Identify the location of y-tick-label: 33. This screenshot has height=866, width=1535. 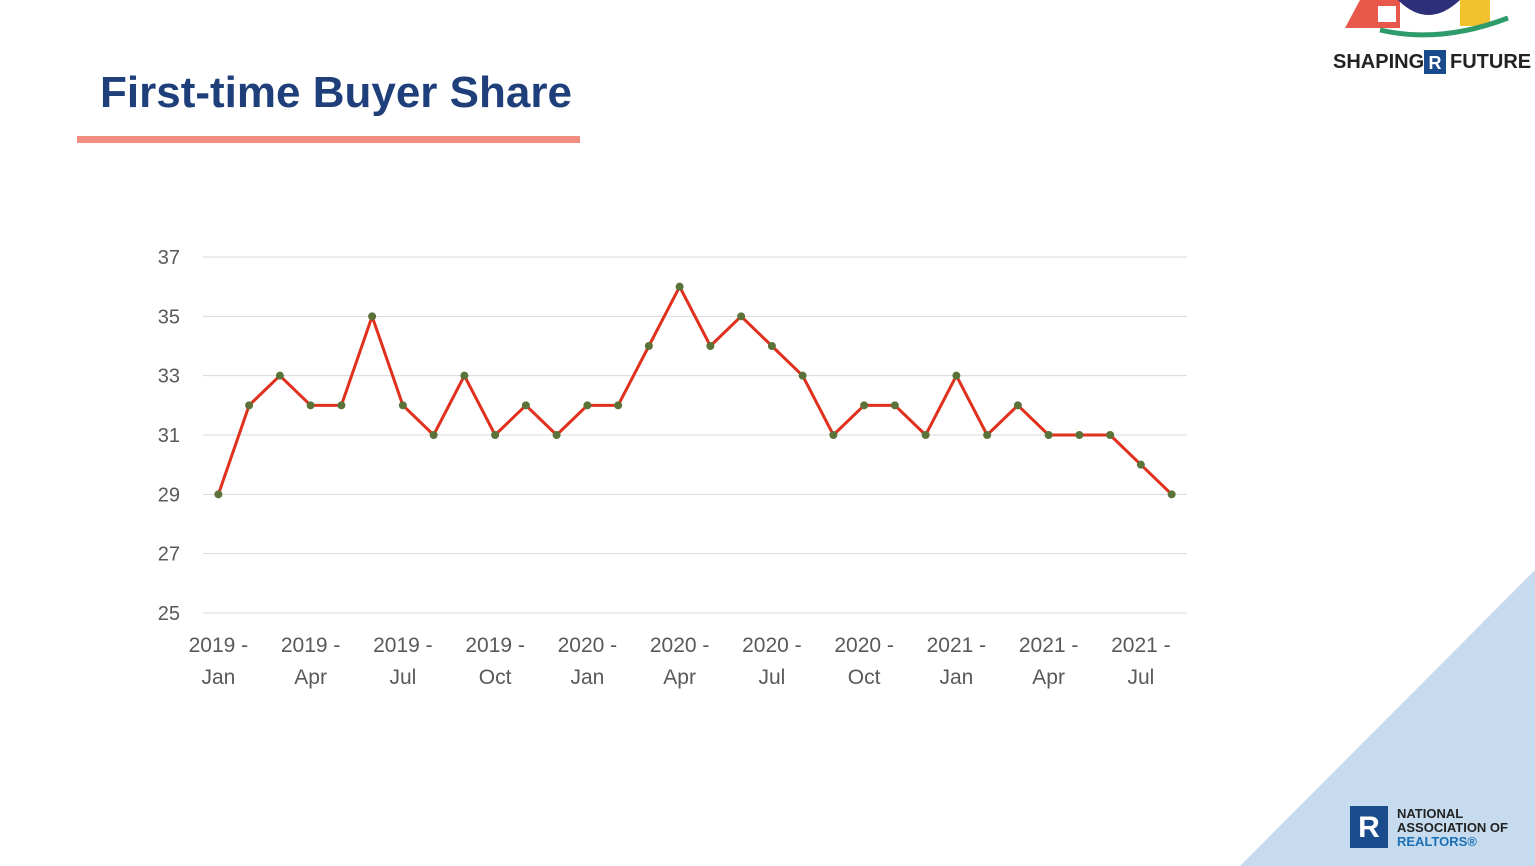
(169, 377).